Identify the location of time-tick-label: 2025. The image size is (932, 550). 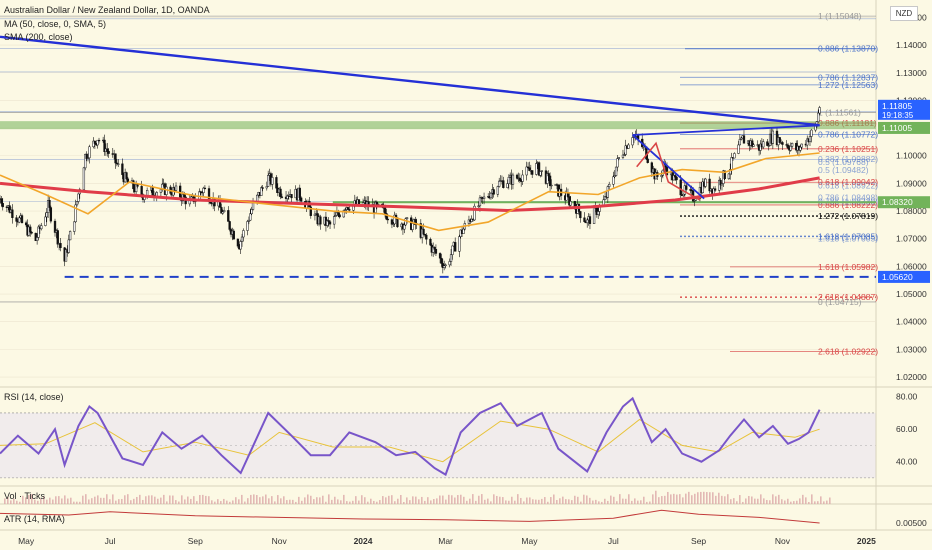
(866, 541).